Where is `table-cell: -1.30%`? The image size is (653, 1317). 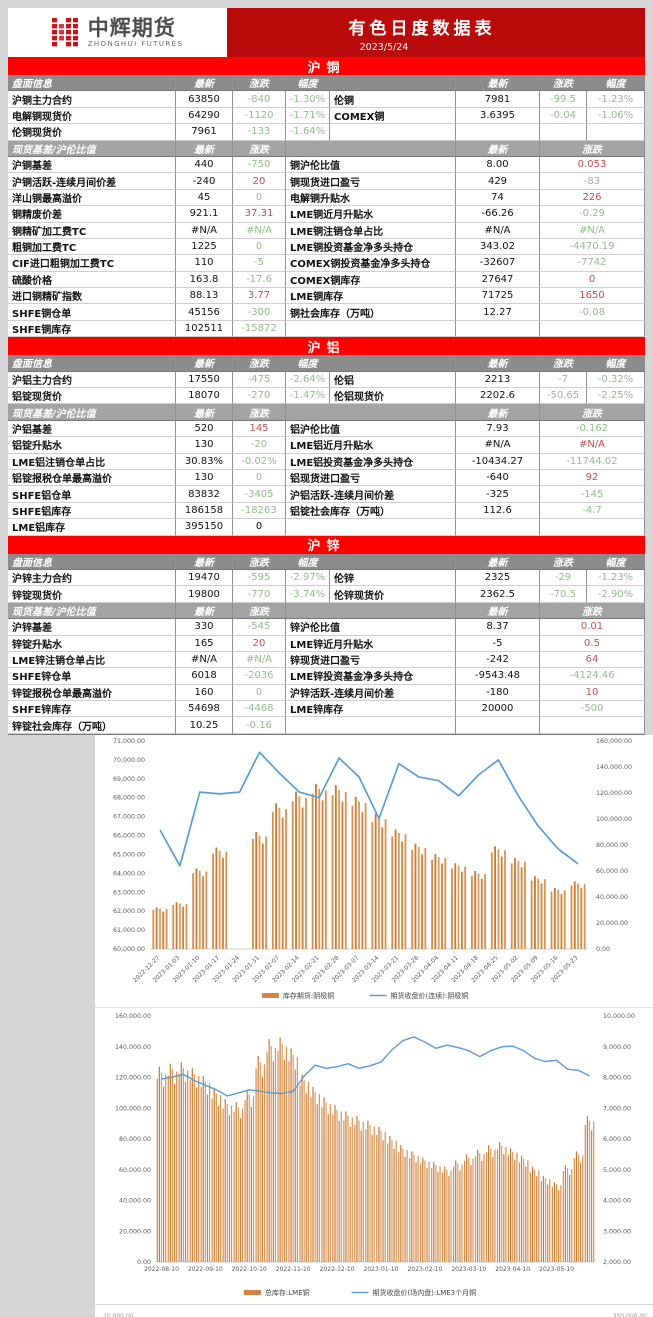 table-cell: -1.30% is located at coordinates (308, 99).